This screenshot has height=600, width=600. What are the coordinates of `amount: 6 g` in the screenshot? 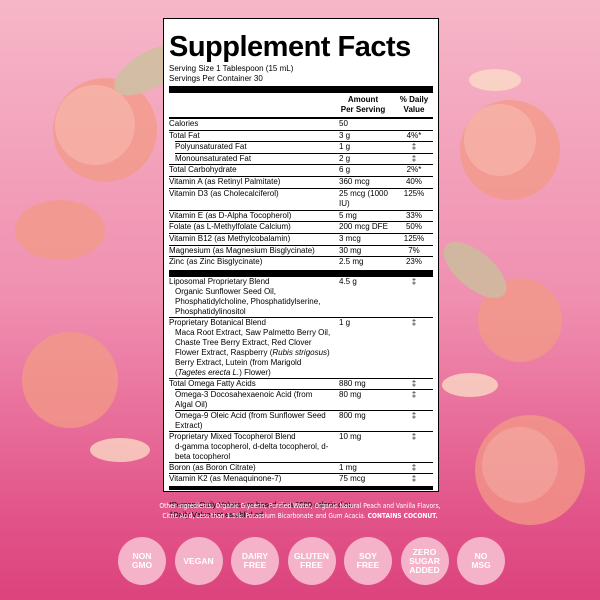 It's located at (345, 170).